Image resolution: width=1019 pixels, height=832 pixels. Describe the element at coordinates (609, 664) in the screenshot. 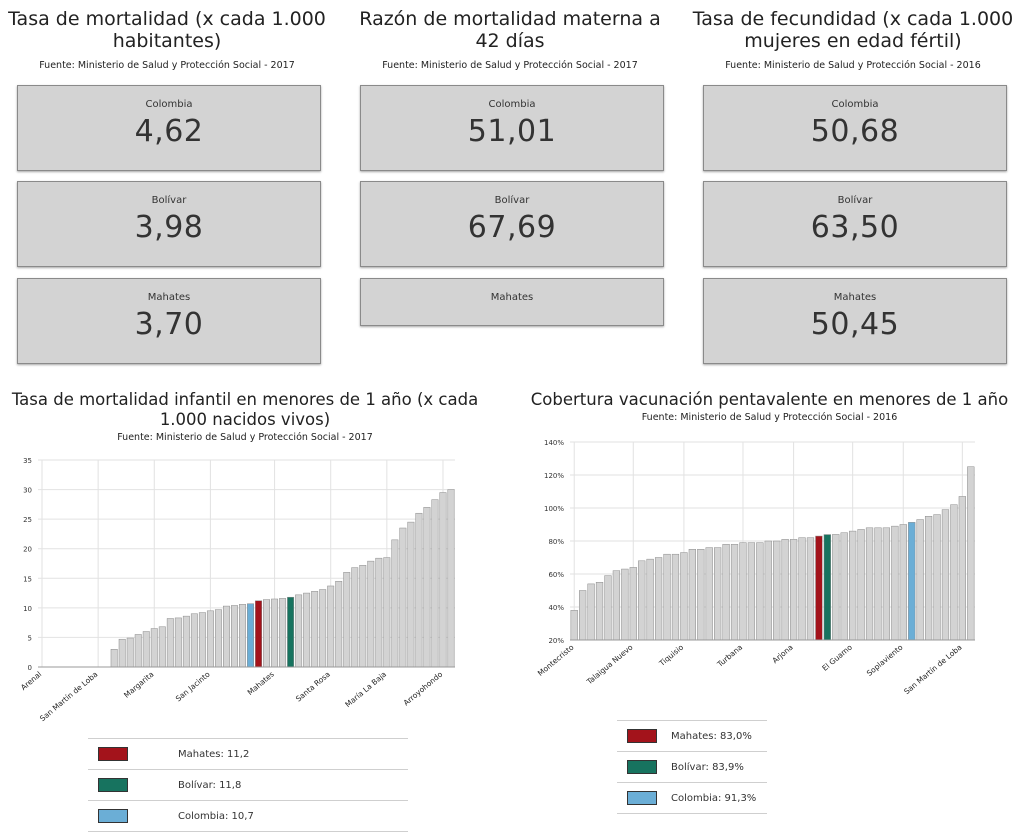

I see `x-tick-label: Talaigua Nuevo` at that location.